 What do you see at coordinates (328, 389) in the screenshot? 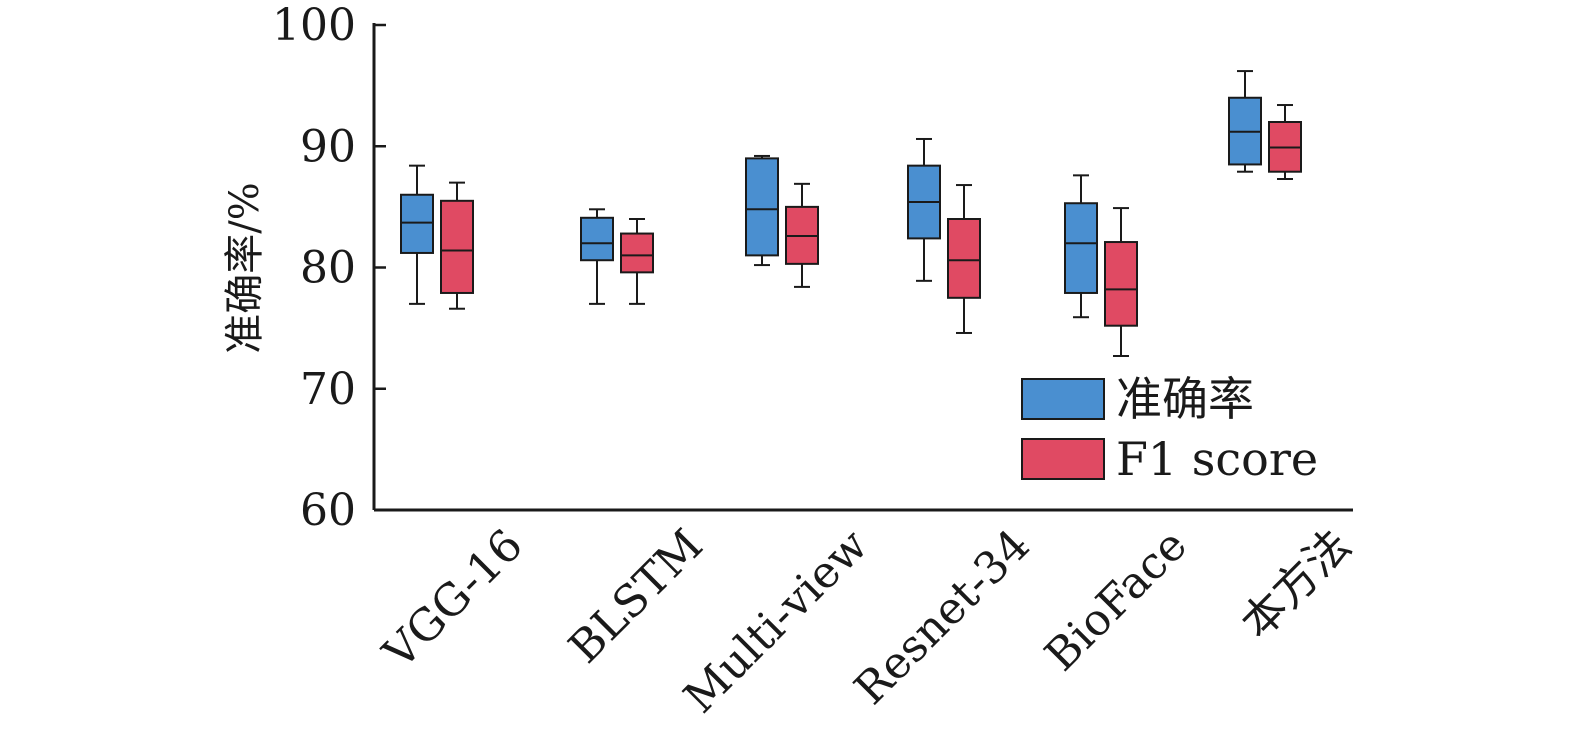
I see `y-tick-label: 70` at bounding box center [328, 389].